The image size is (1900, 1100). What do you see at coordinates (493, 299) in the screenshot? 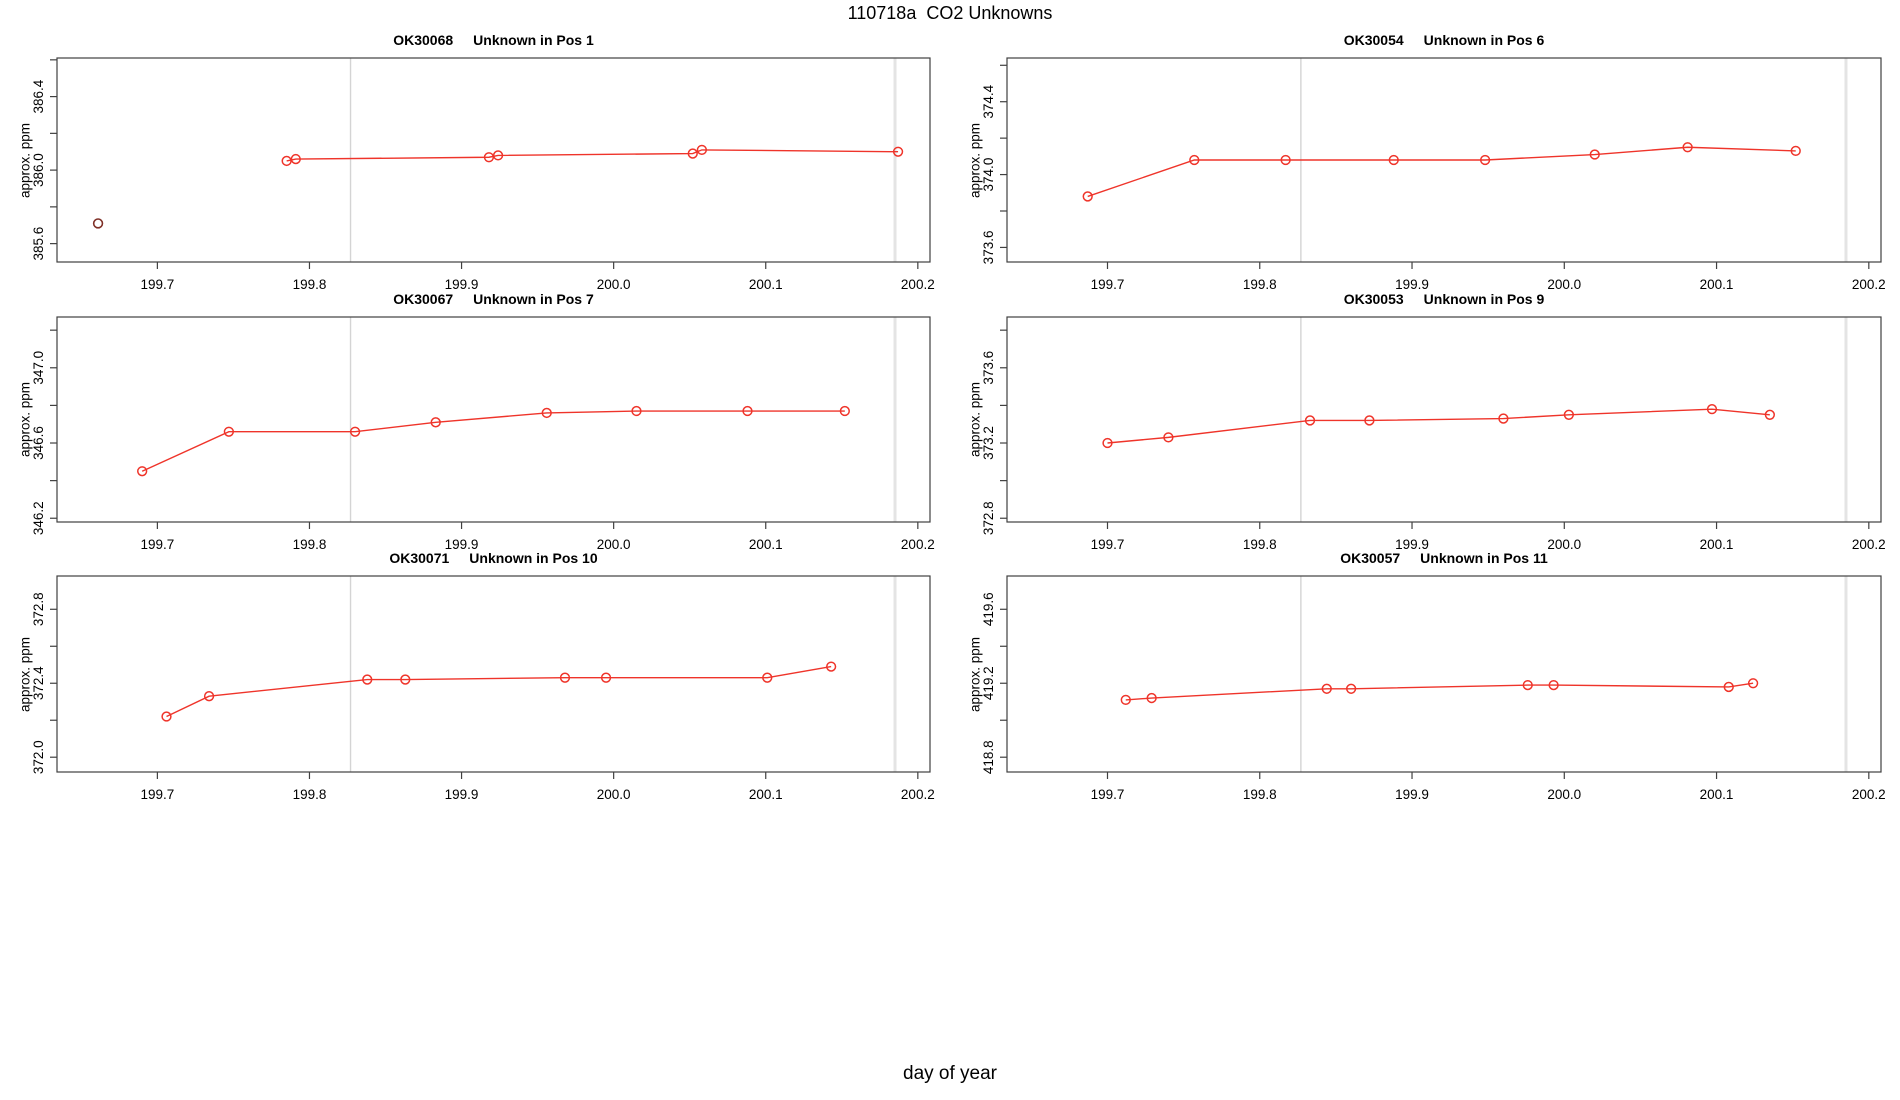
I see `panel-title: OK30067 Unknown in Pos 7` at bounding box center [493, 299].